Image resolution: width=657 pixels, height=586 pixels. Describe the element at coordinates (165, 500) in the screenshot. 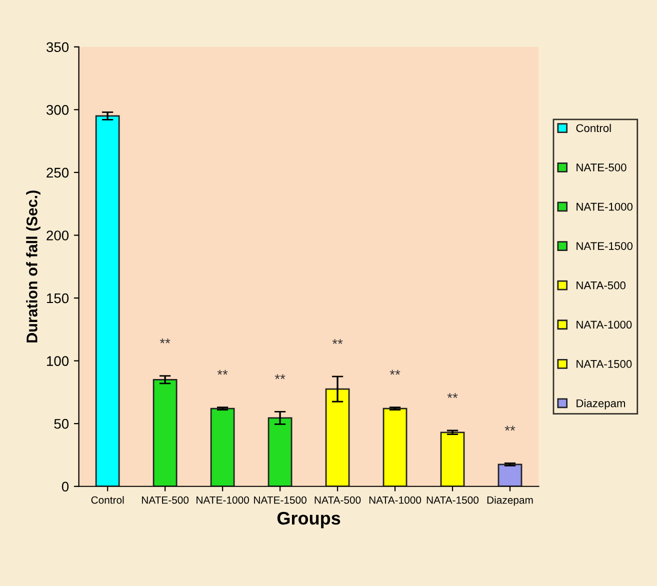

I see `x-tick-label: NATE-500` at that location.